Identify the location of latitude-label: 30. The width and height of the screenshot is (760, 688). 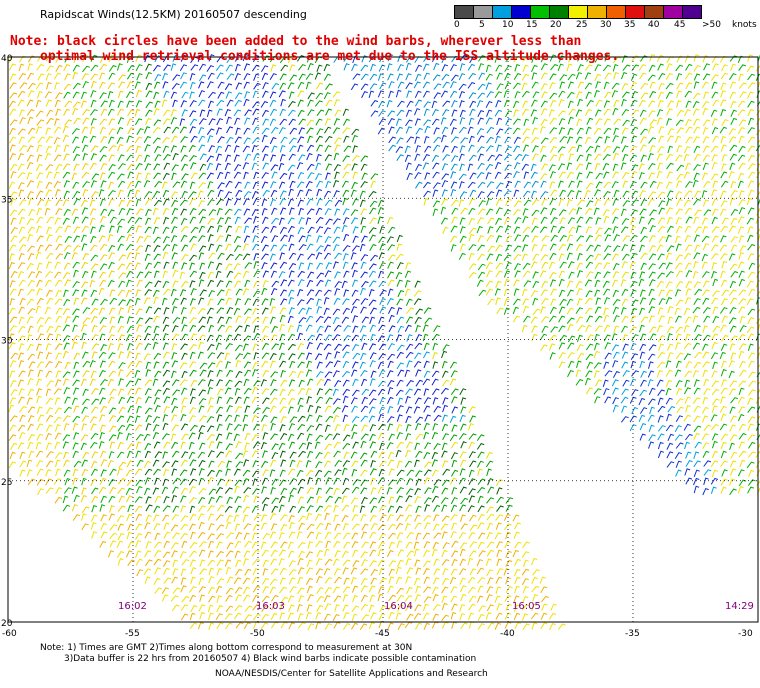
(7, 342).